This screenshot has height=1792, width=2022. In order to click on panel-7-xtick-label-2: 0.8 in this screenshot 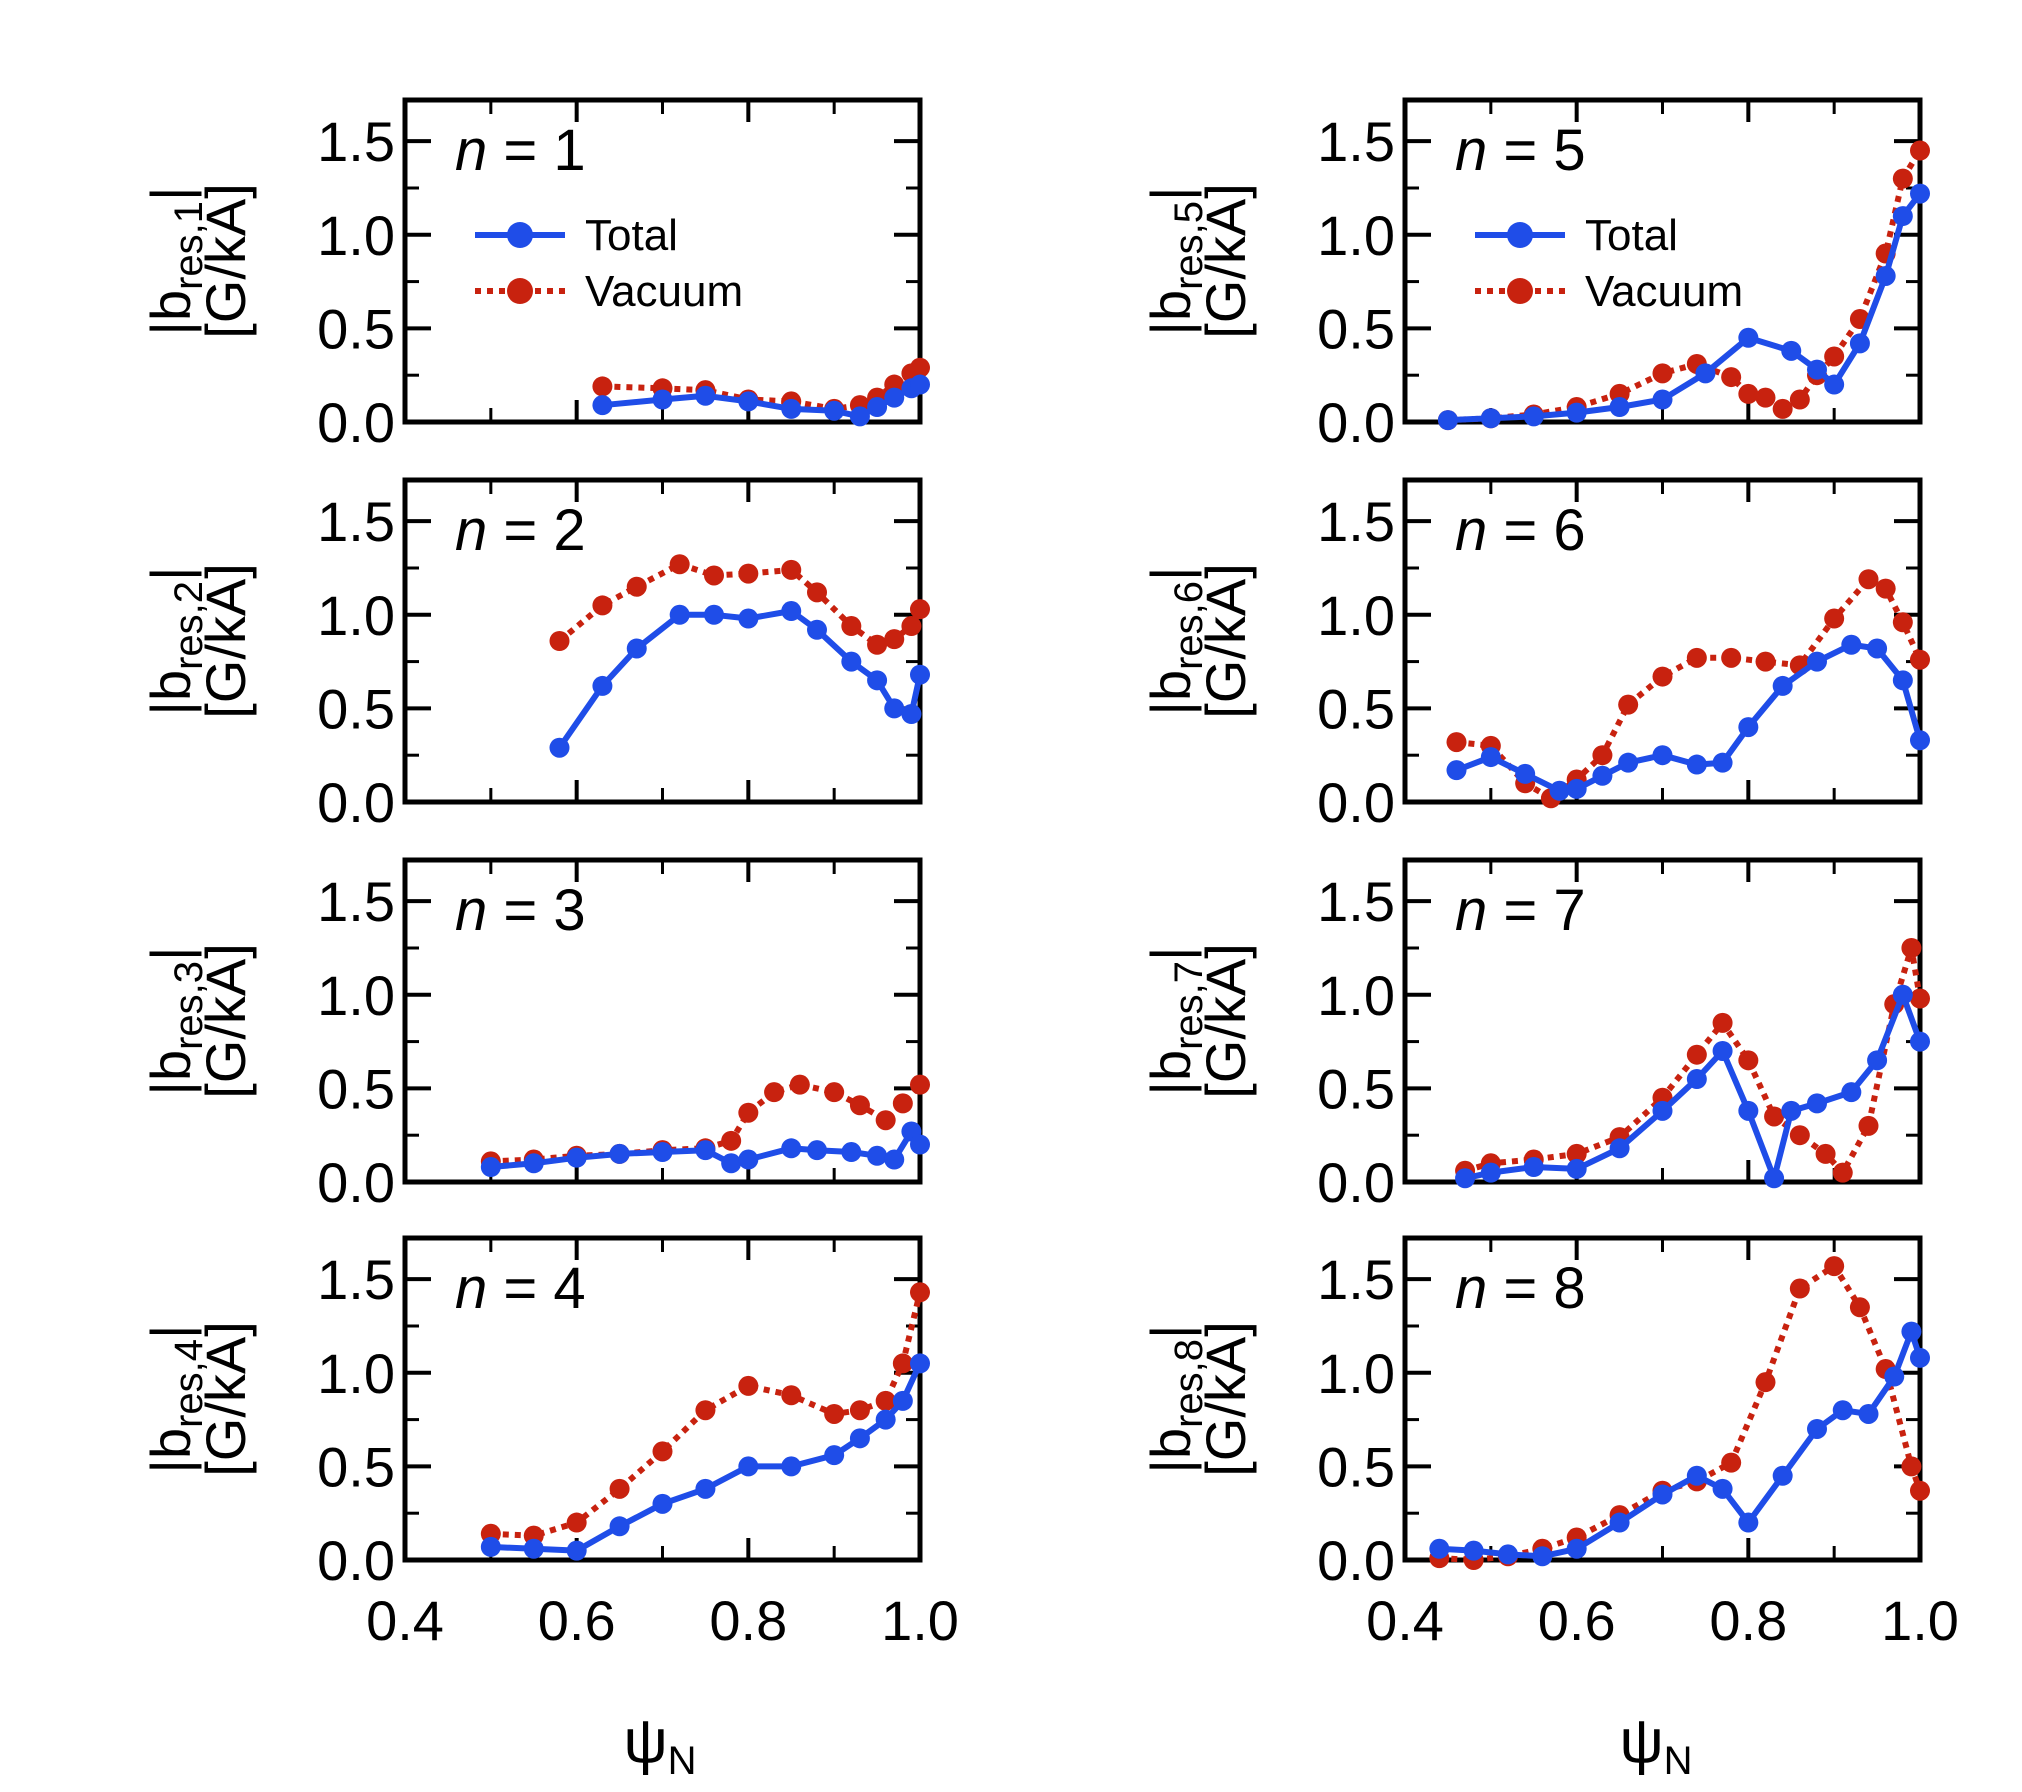, I will do `click(748, 1620)`.